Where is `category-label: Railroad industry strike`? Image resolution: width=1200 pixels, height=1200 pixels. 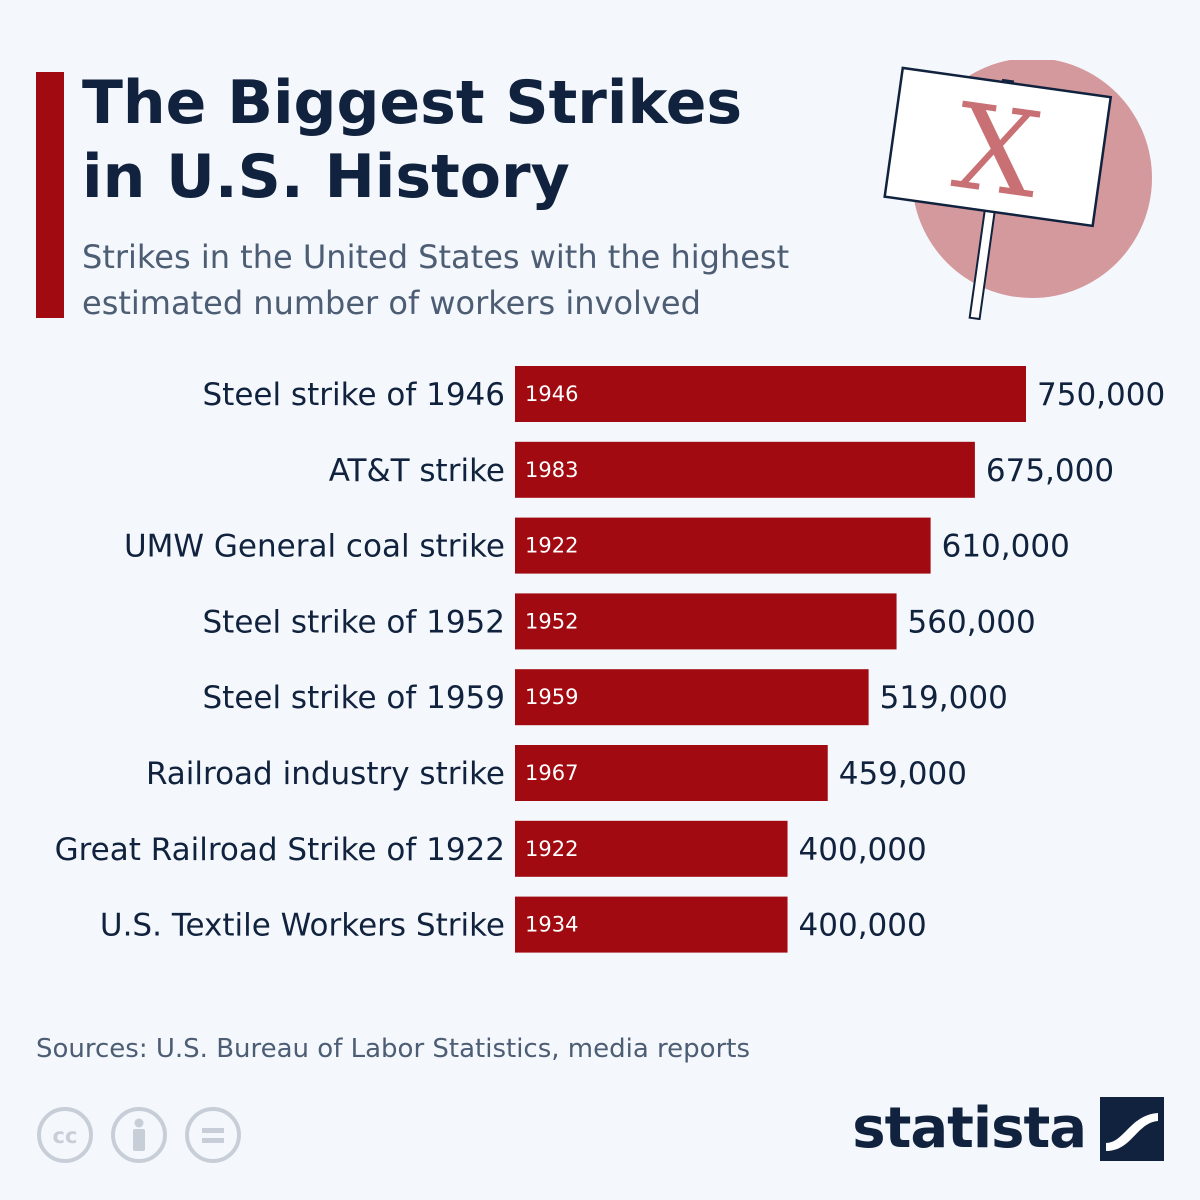
category-label: Railroad industry strike is located at coordinates (325, 774).